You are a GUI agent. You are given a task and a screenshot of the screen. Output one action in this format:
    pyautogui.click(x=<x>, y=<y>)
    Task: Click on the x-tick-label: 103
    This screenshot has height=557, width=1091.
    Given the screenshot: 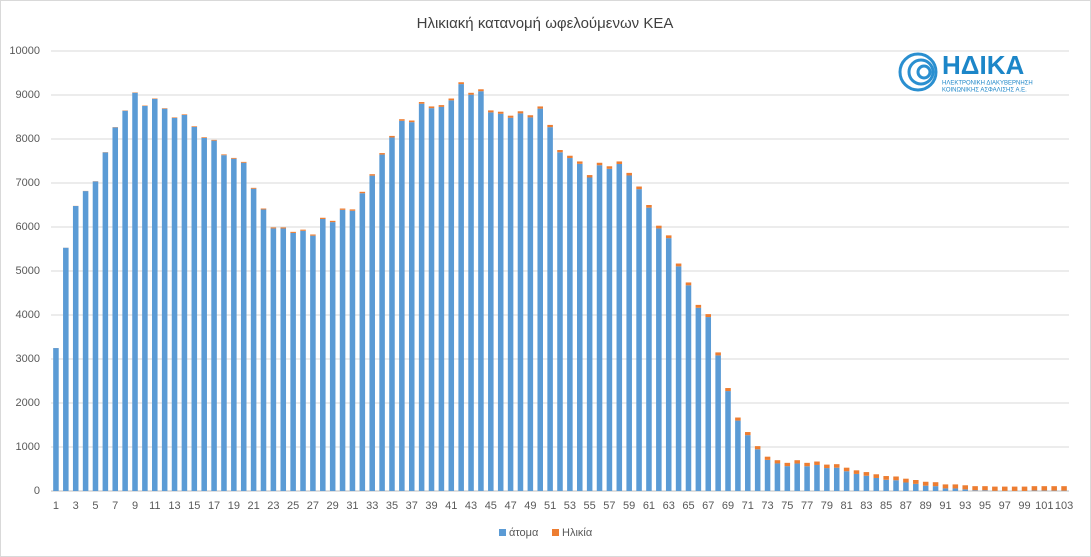 What is the action you would take?
    pyautogui.click(x=1064, y=506)
    